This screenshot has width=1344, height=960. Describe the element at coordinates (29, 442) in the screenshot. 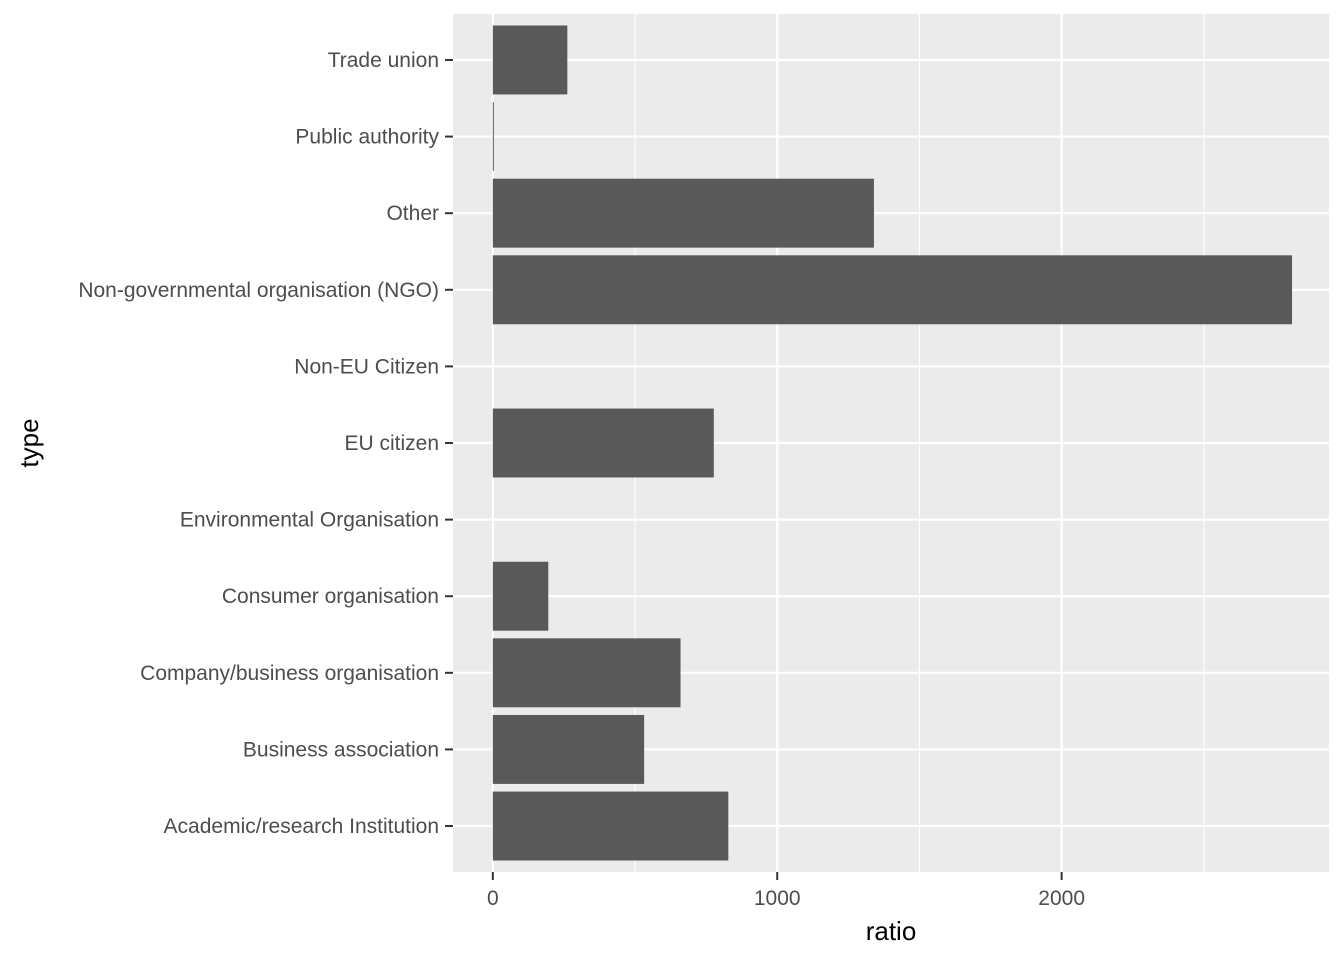

I see `y-axis-title: type` at that location.